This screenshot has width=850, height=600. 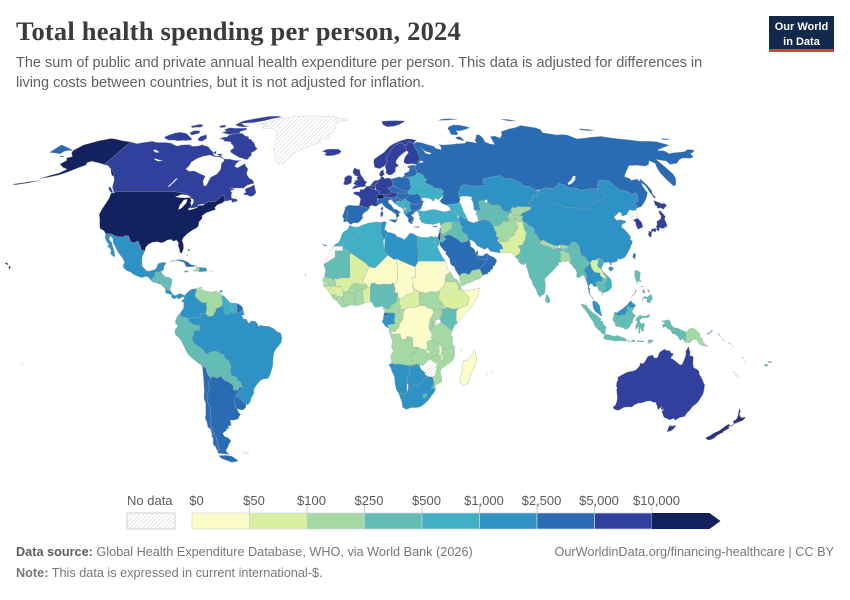 I want to click on svg-text: $1,000, so click(x=484, y=500).